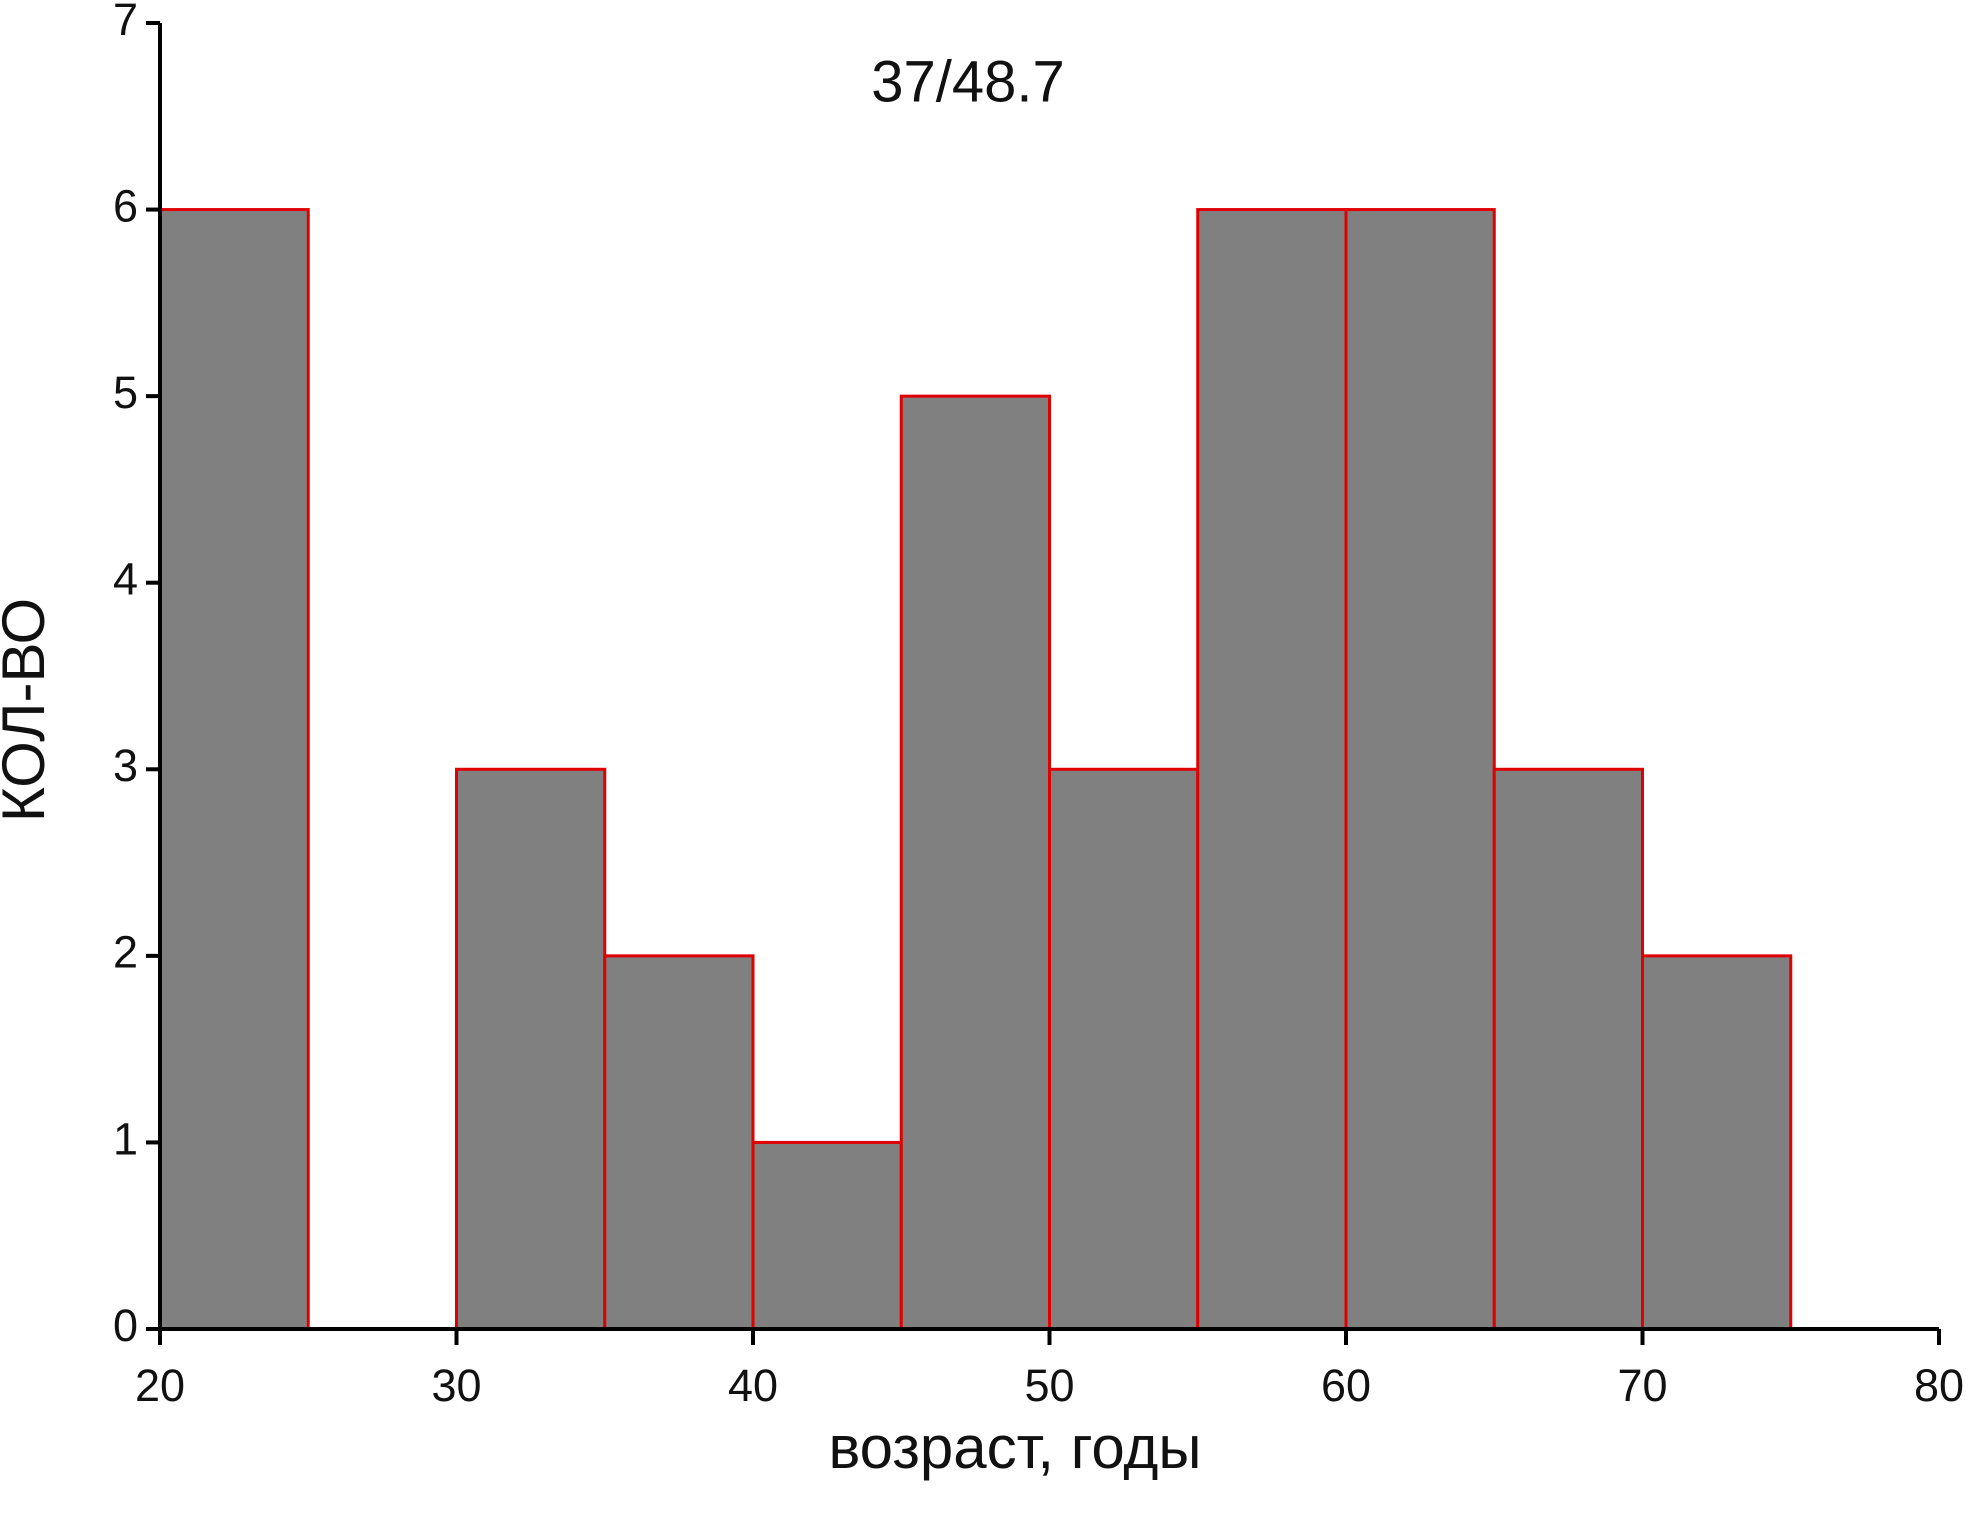  What do you see at coordinates (125, 22) in the screenshot?
I see `y-tick-label: 7` at bounding box center [125, 22].